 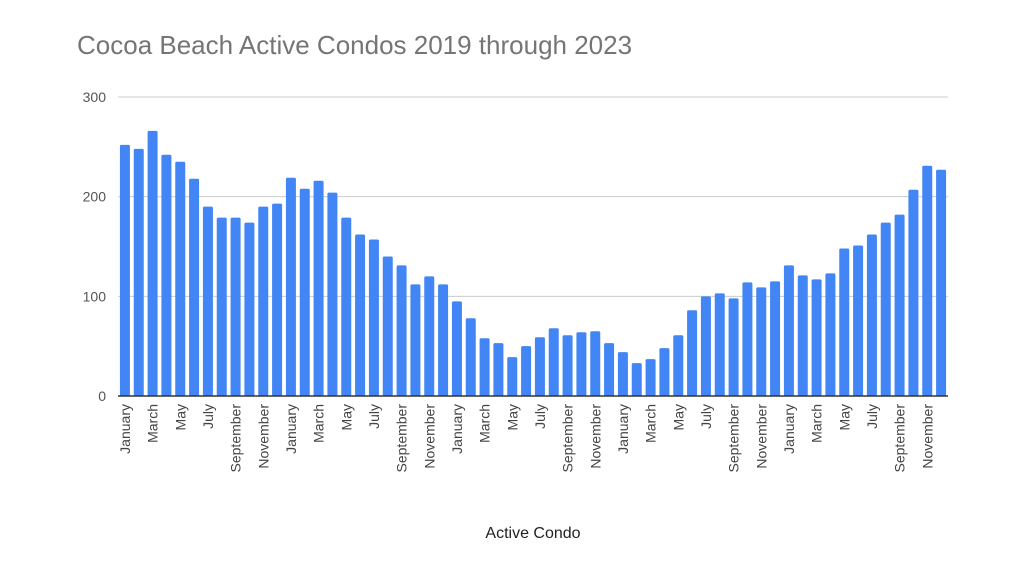 I want to click on y-tick-label: 0, so click(x=102, y=396).